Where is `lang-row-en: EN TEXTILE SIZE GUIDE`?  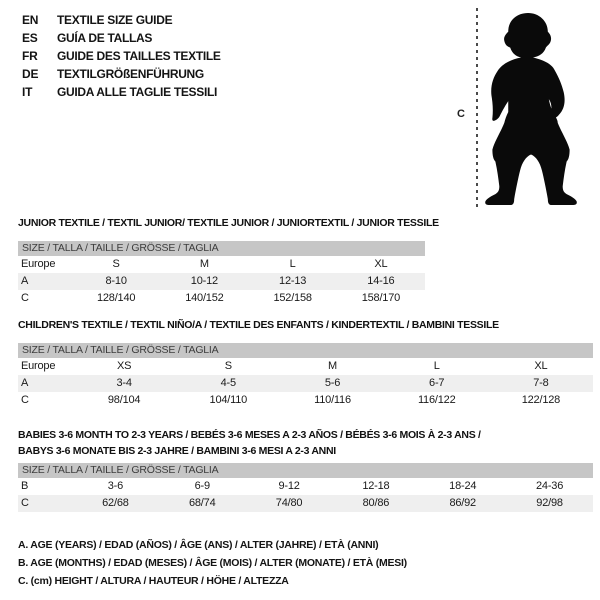
lang-row-en: EN TEXTILE SIZE GUIDE is located at coordinates (121, 20).